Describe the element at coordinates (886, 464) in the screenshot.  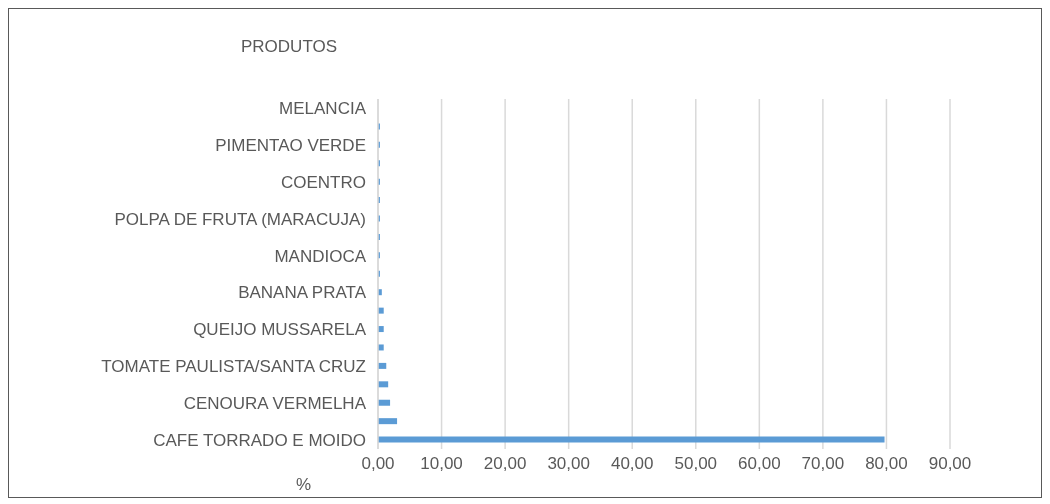
I see `x-tick-label: 80,00` at that location.